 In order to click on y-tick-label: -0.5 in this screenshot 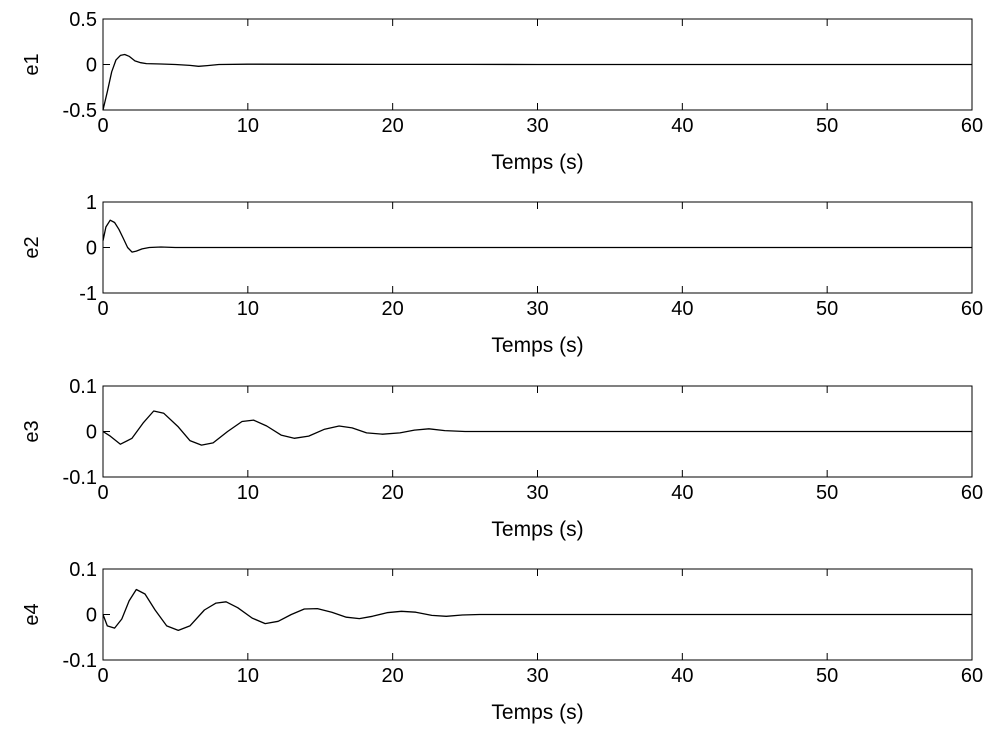, I will do `click(80, 111)`.